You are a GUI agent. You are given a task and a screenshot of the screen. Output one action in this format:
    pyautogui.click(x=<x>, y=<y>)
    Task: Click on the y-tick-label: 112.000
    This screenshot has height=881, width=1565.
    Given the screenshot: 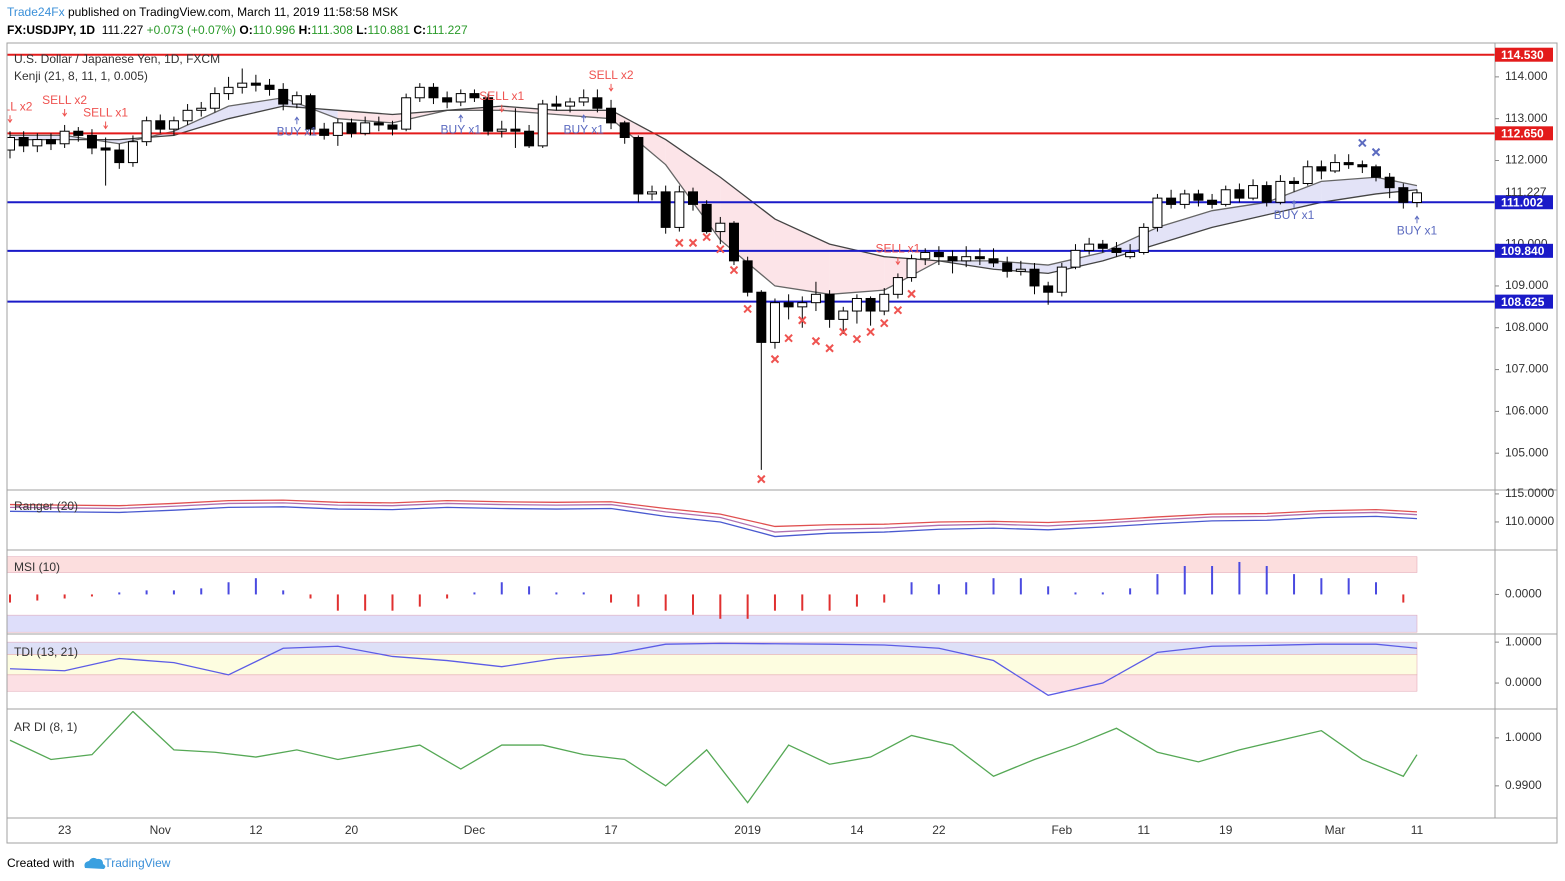 What is the action you would take?
    pyautogui.click(x=1526, y=160)
    